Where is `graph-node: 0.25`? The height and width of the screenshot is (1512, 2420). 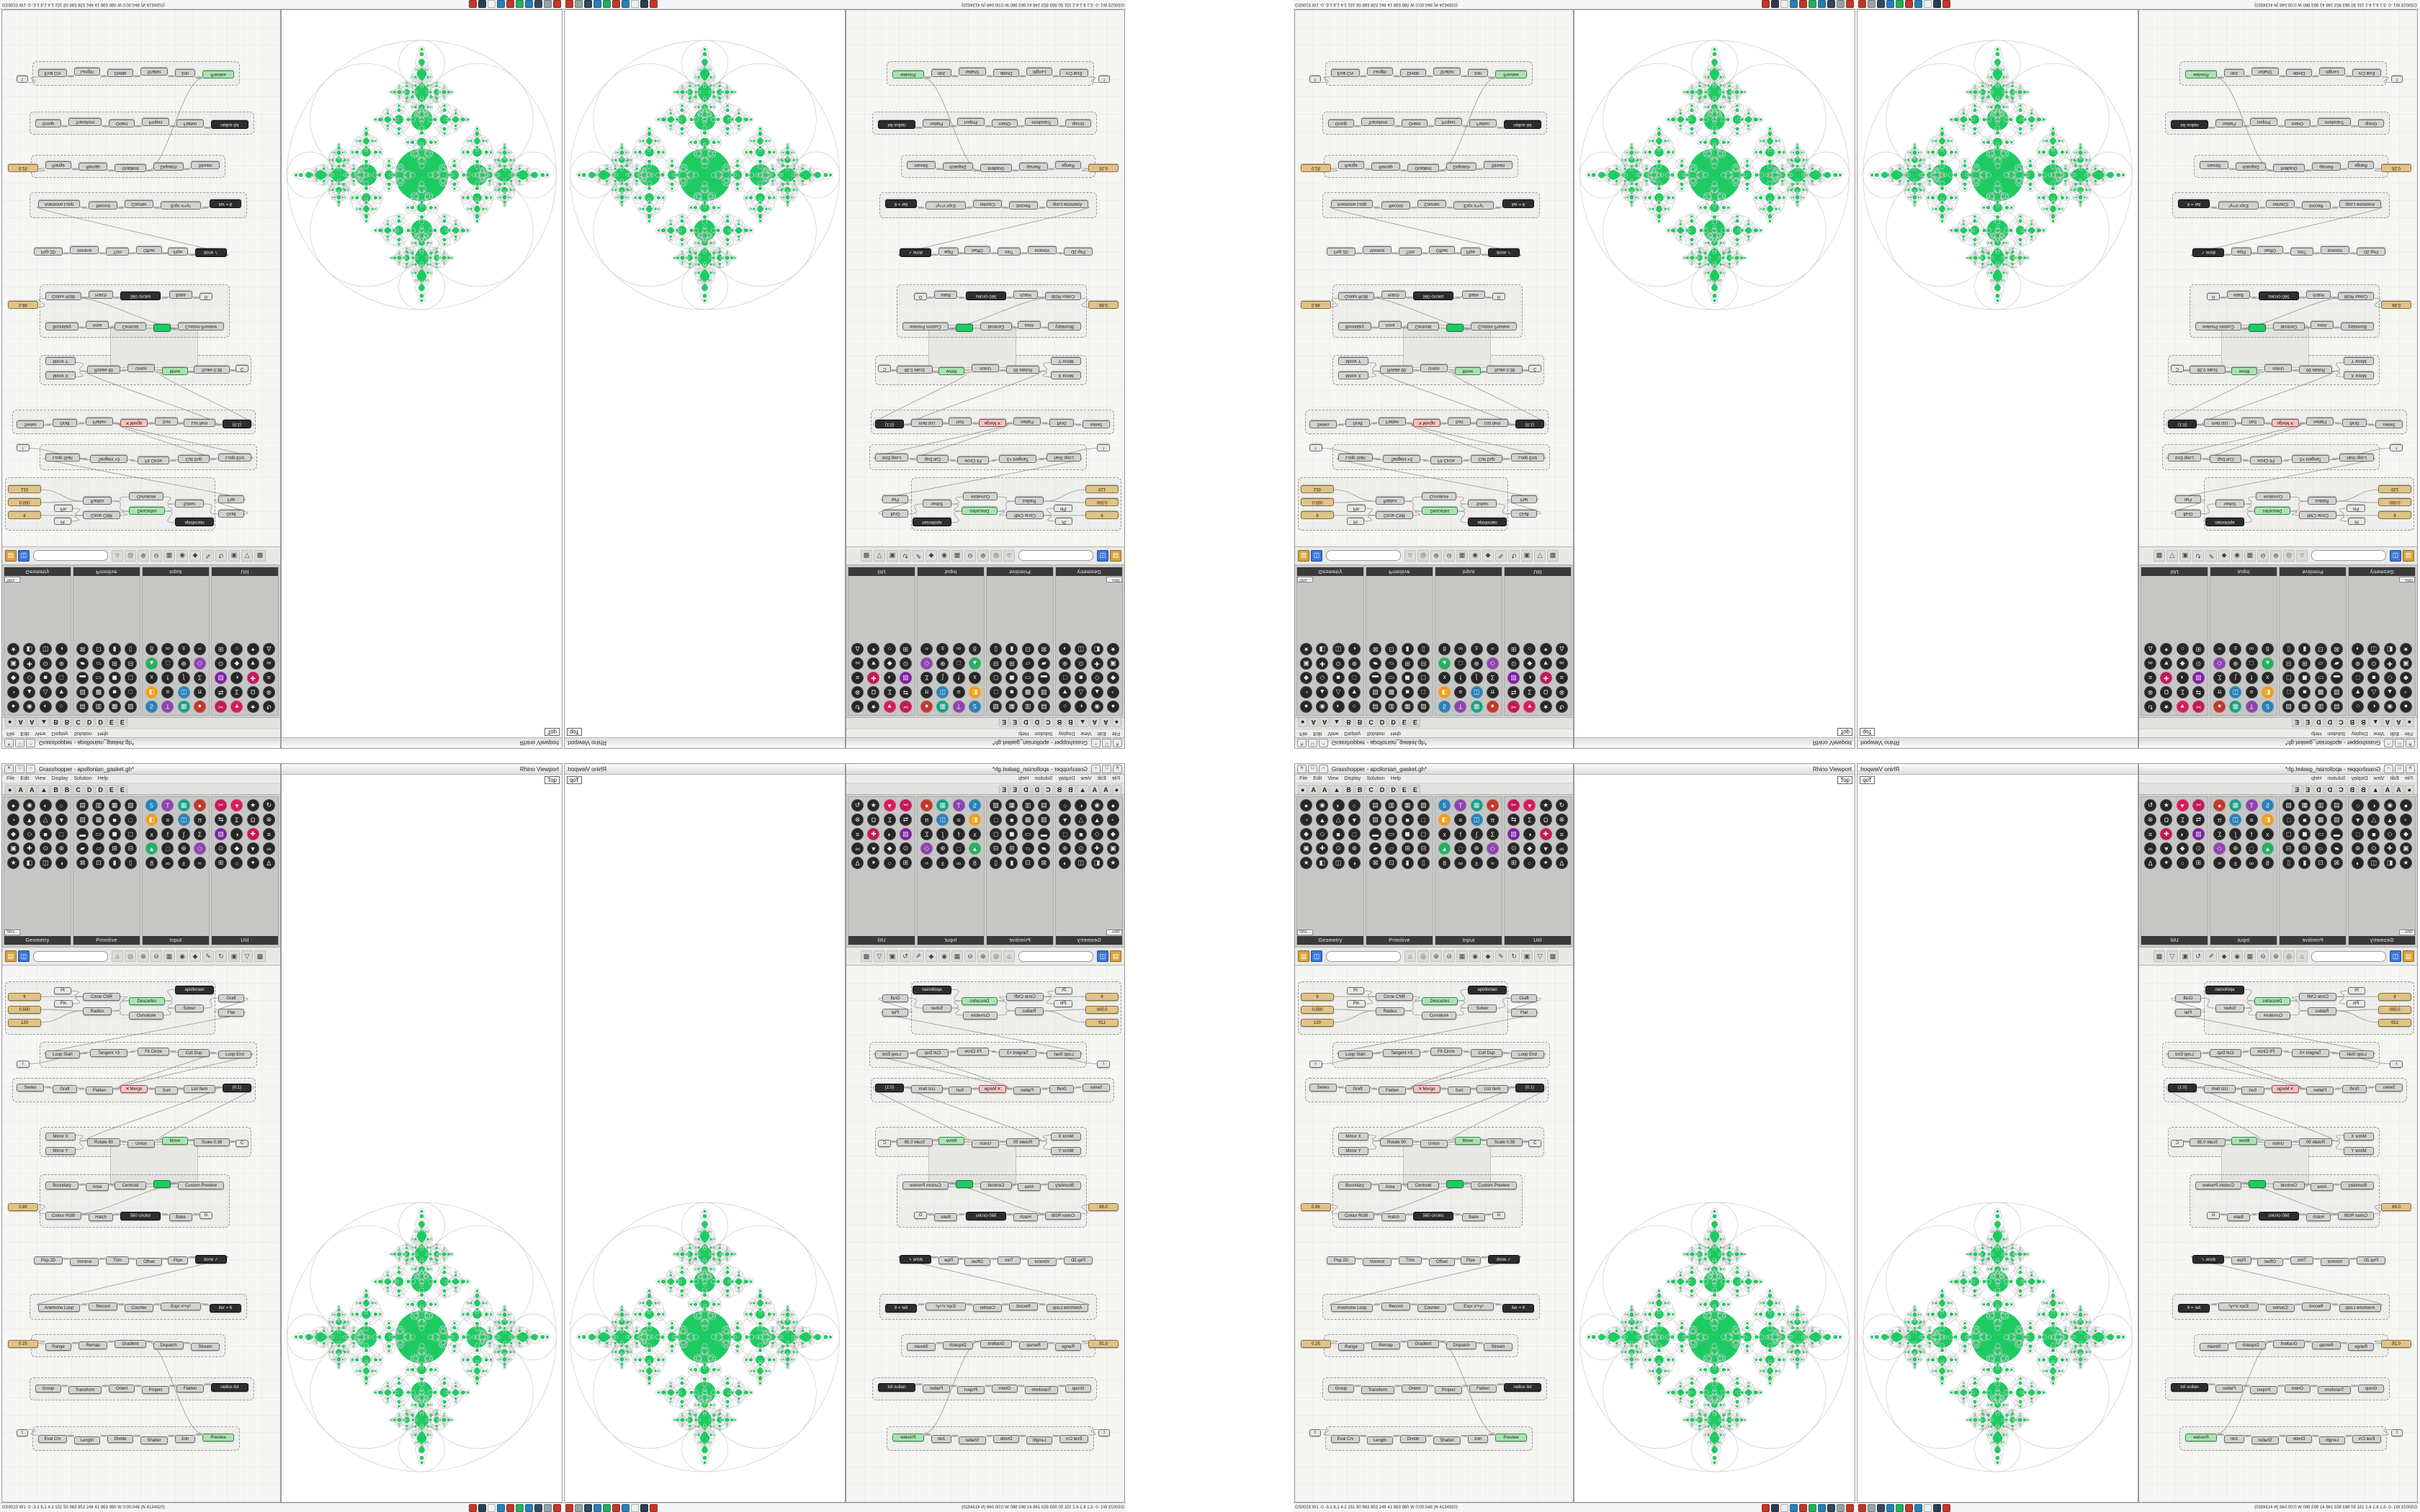
graph-node: 0.25 is located at coordinates (2396, 1344).